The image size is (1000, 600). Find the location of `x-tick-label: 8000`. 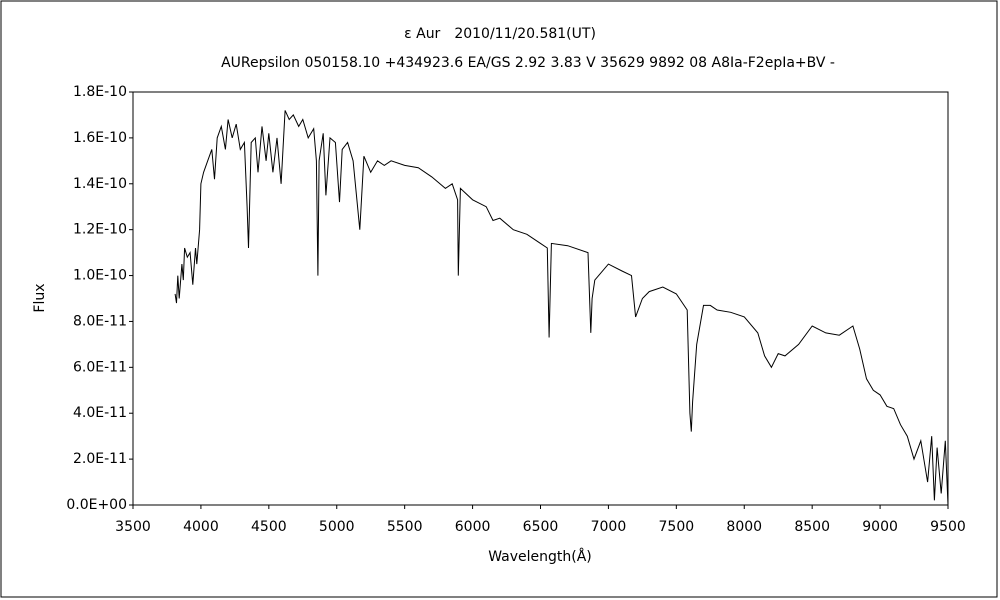

x-tick-label: 8000 is located at coordinates (744, 527).